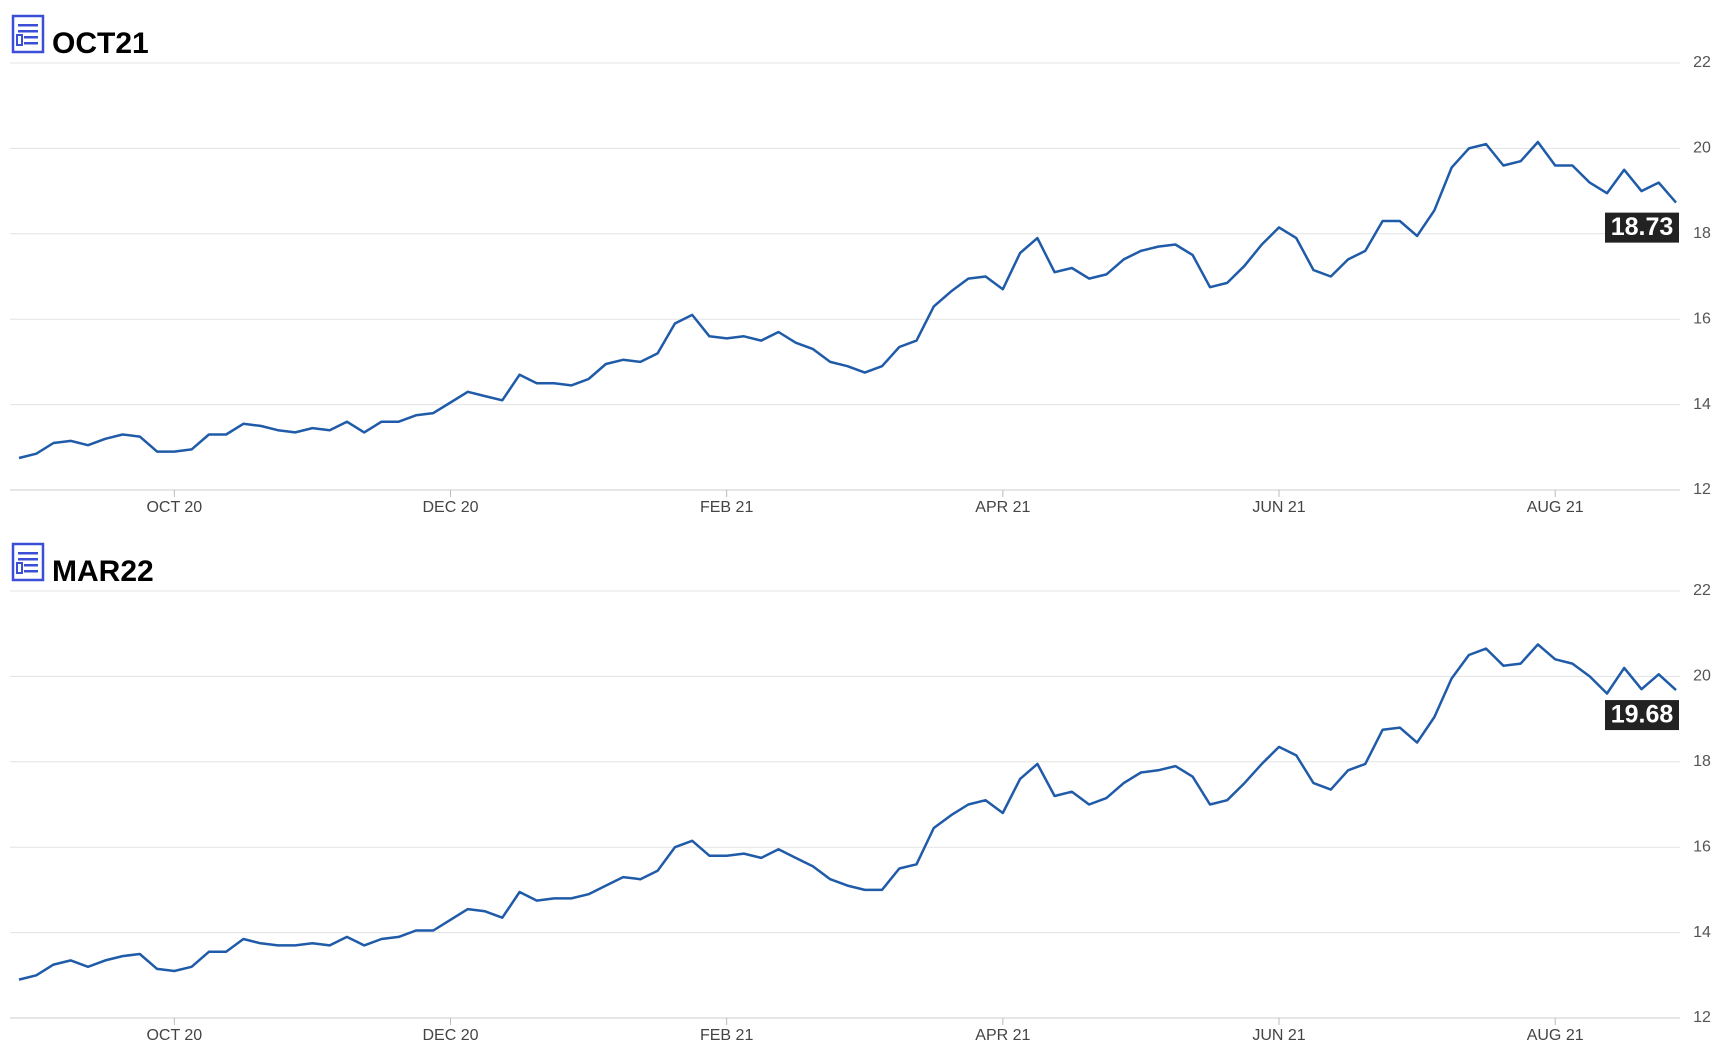  Describe the element at coordinates (100, 43) in the screenshot. I see `chart-title: OCT21` at that location.